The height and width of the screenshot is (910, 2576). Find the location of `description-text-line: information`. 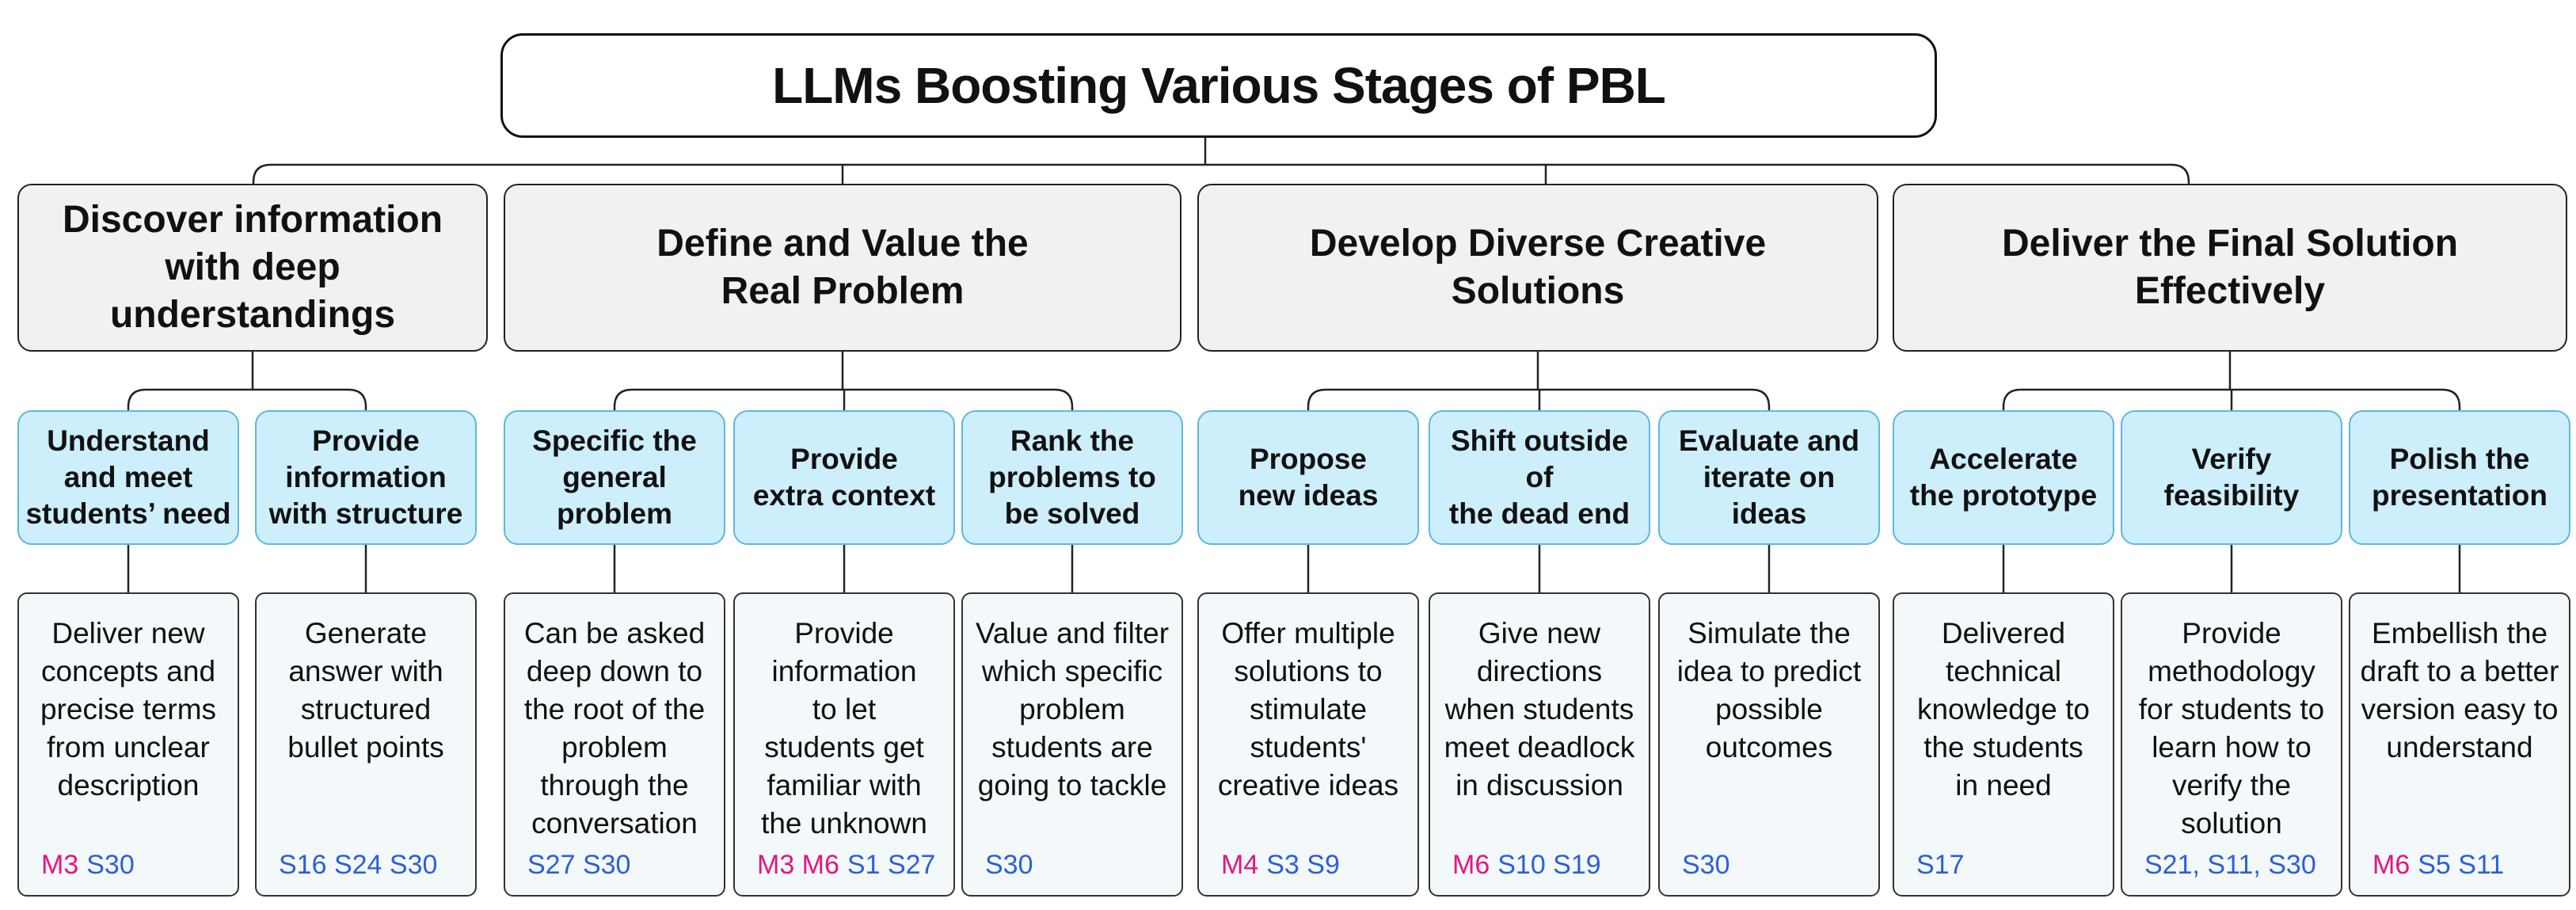

description-text-line: information is located at coordinates (844, 671).